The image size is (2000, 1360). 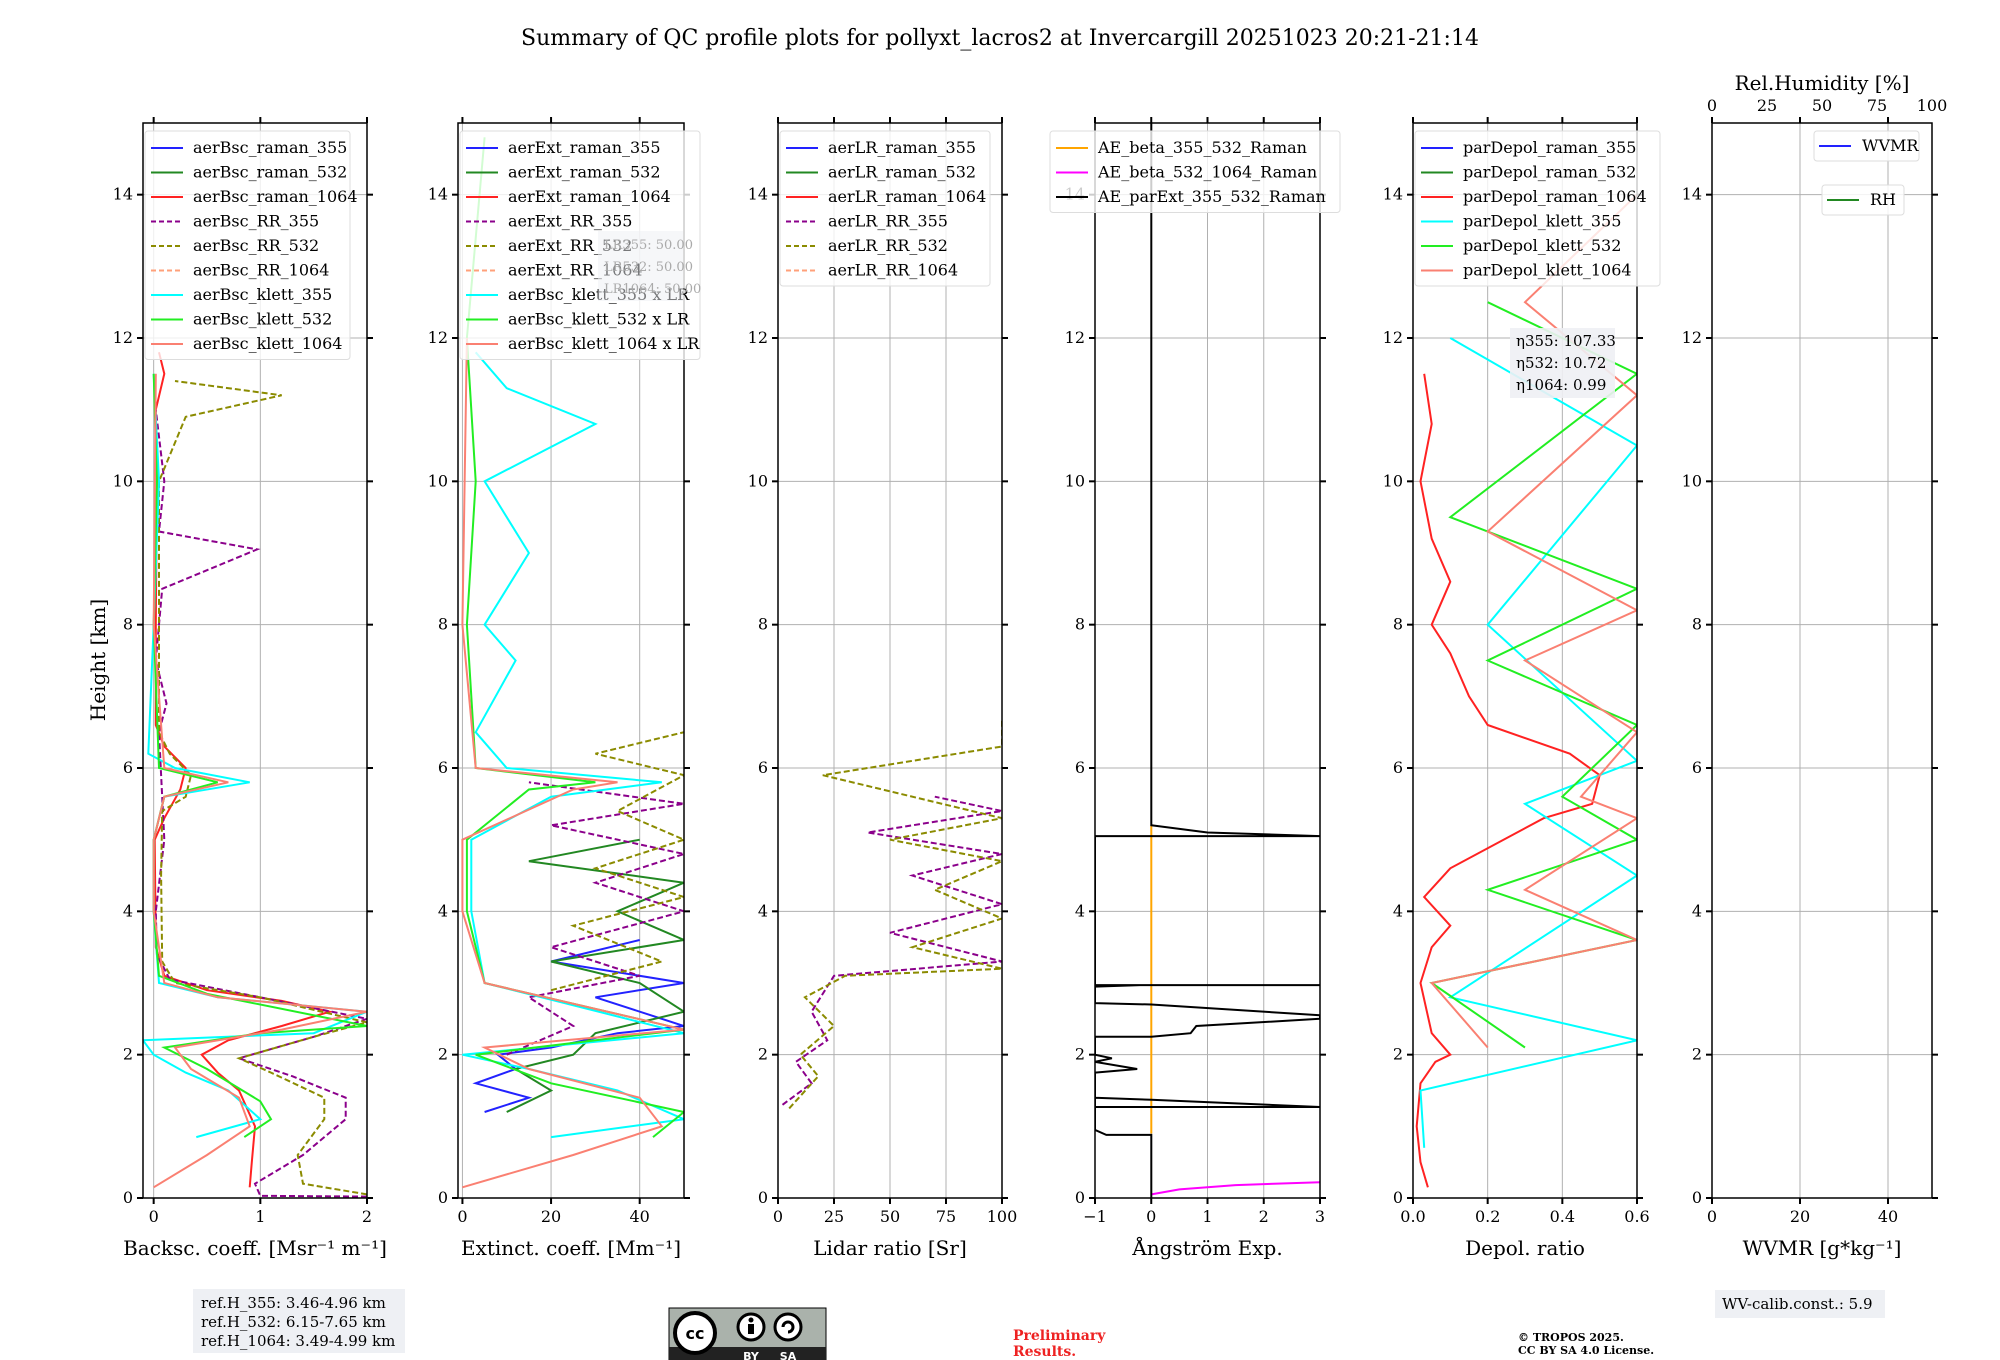 What do you see at coordinates (888, 221) in the screenshot?
I see `legend-label: aerLR_RR_355` at bounding box center [888, 221].